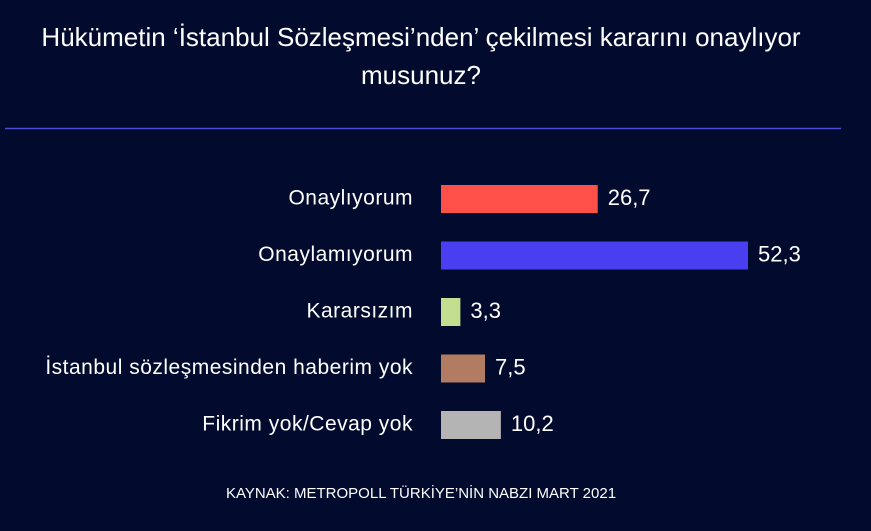 The height and width of the screenshot is (531, 871). I want to click on value-label: 3,3, so click(485, 310).